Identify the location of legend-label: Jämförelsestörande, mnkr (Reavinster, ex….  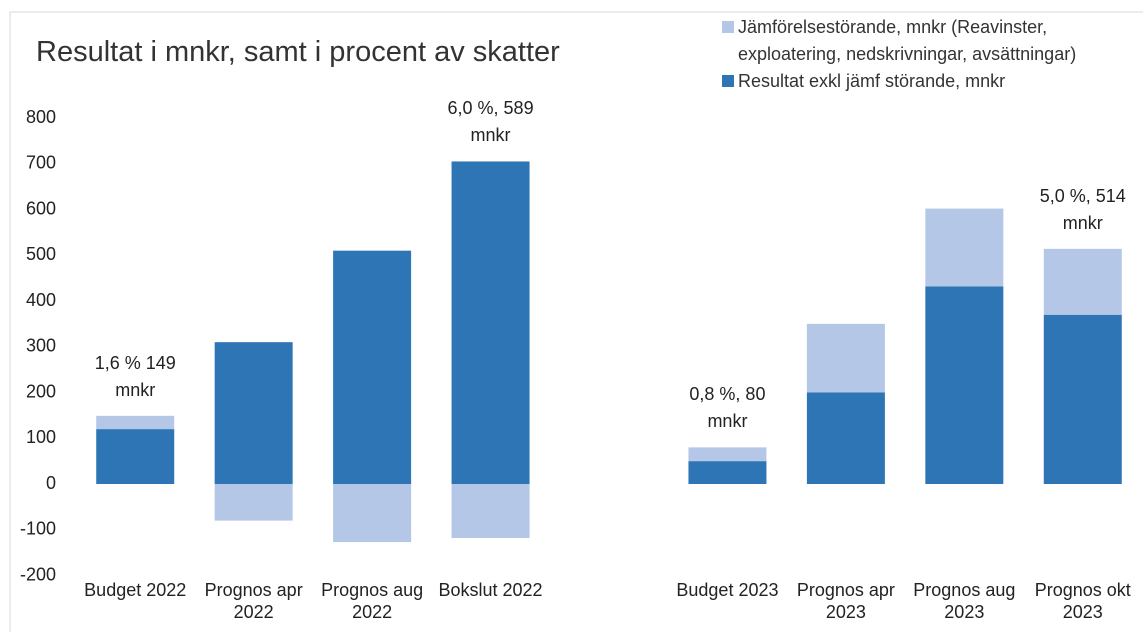
(907, 40).